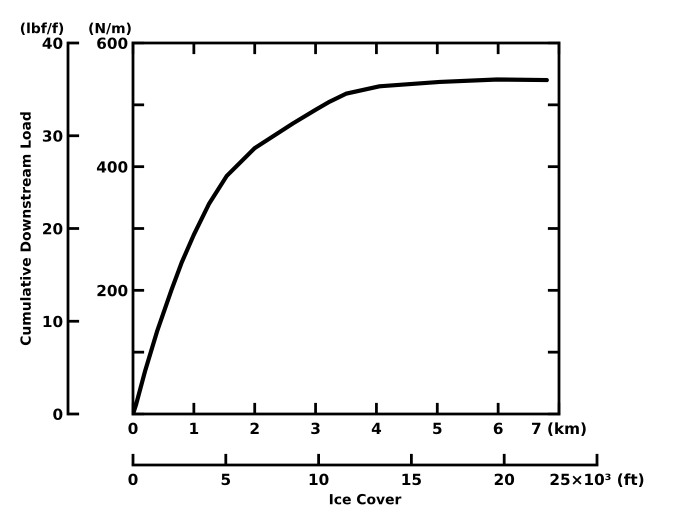  I want to click on y2-tick-label: 20, so click(52, 228).